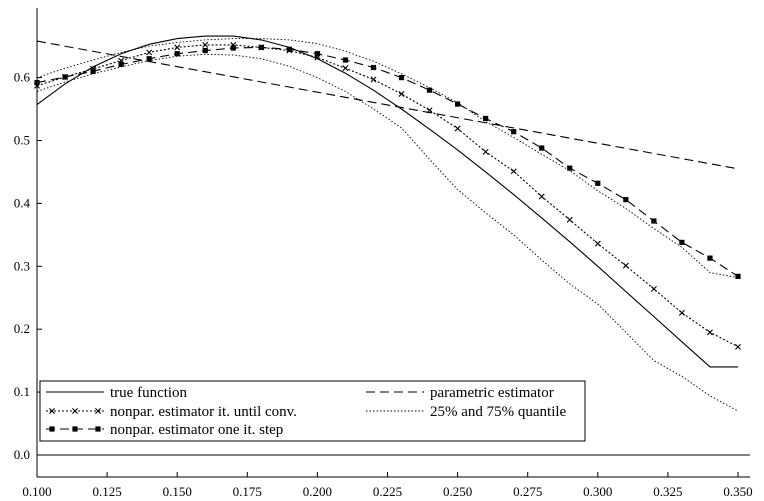 Image resolution: width=764 pixels, height=501 pixels. I want to click on legend-item: true function, so click(117, 393).